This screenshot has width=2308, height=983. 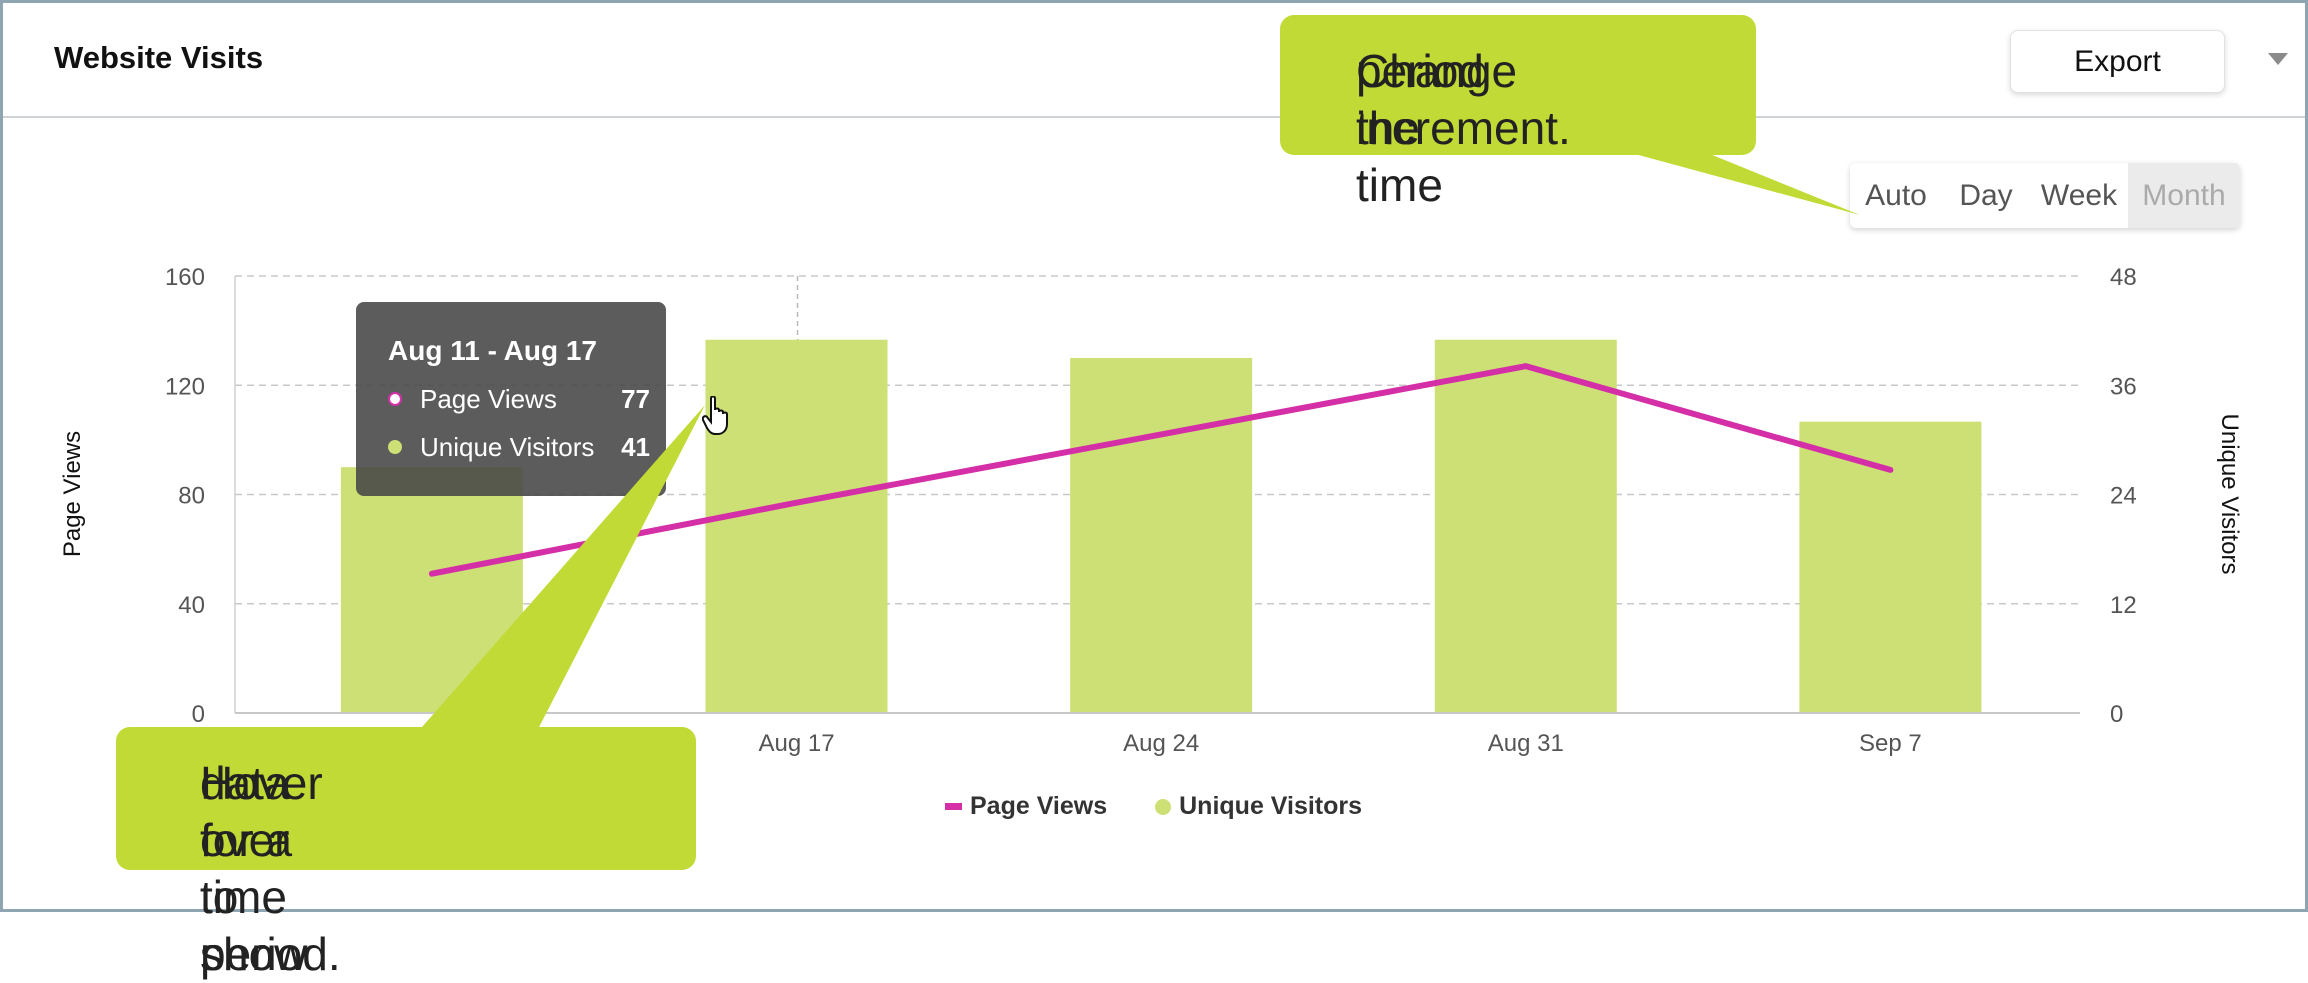 I want to click on dot-swatch-icon, so click(x=1163, y=806).